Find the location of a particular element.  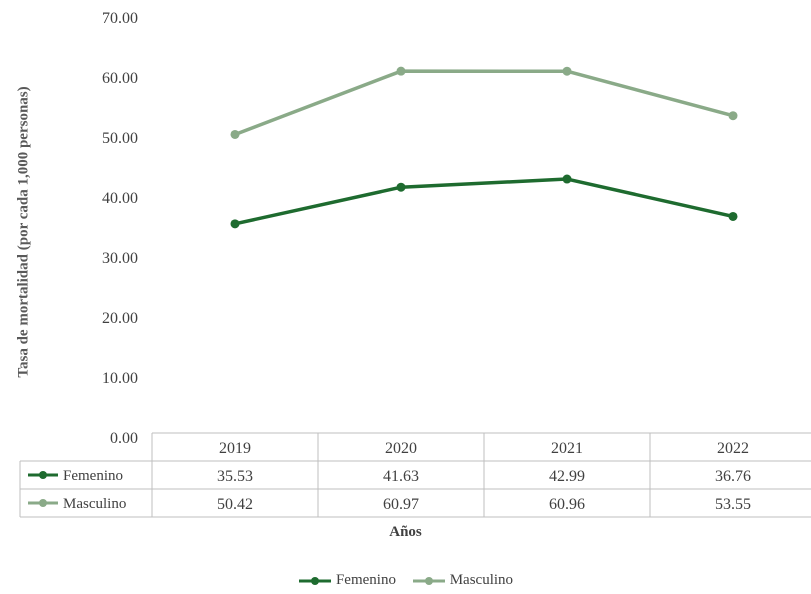

table-value-masculino: 60.97 is located at coordinates (401, 504).